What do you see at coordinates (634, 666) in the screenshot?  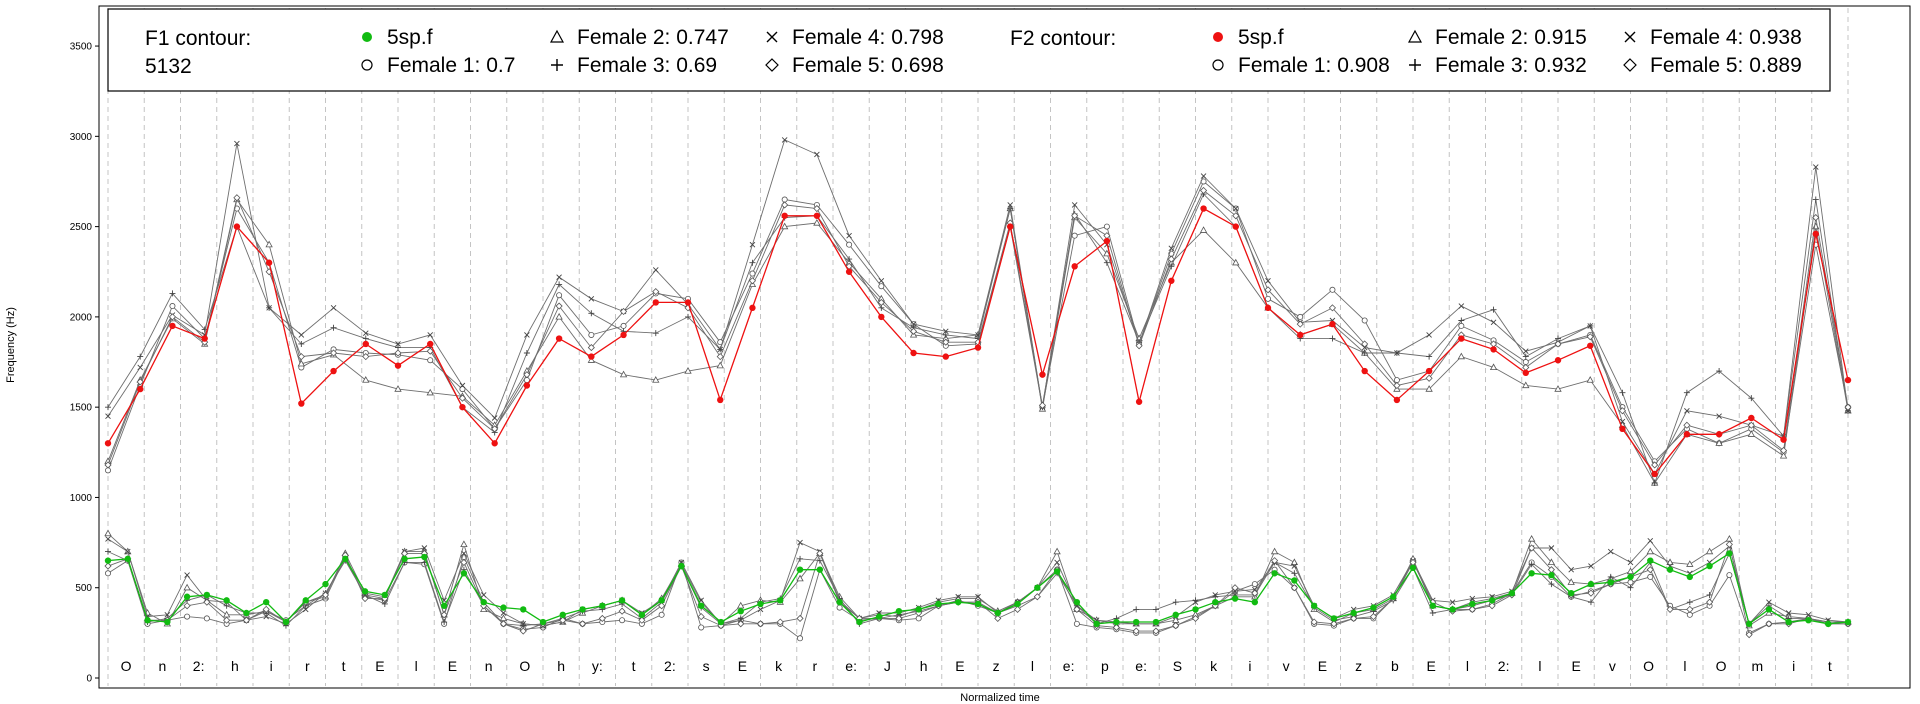 I see `segment-label: t` at bounding box center [634, 666].